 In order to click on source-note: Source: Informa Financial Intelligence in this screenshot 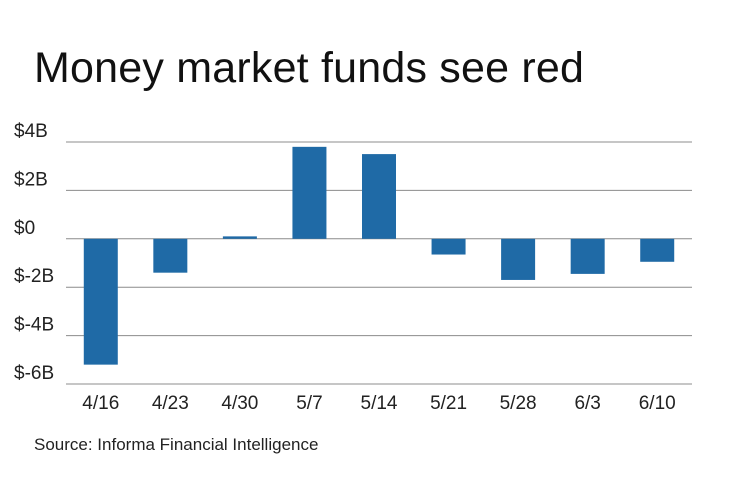, I will do `click(176, 444)`.